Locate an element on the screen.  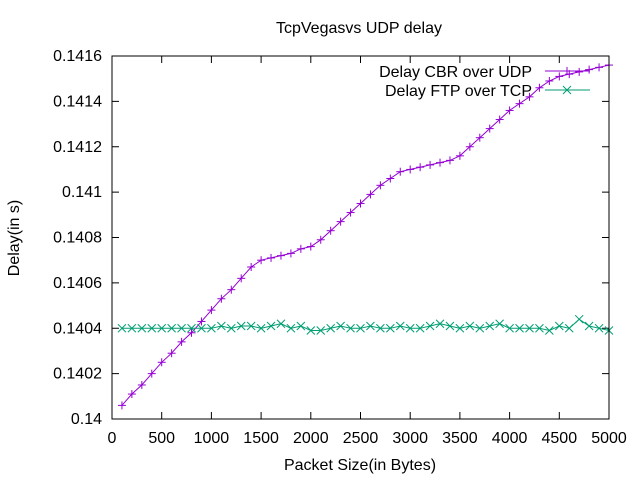
x-tick-label: 3500 is located at coordinates (460, 438).